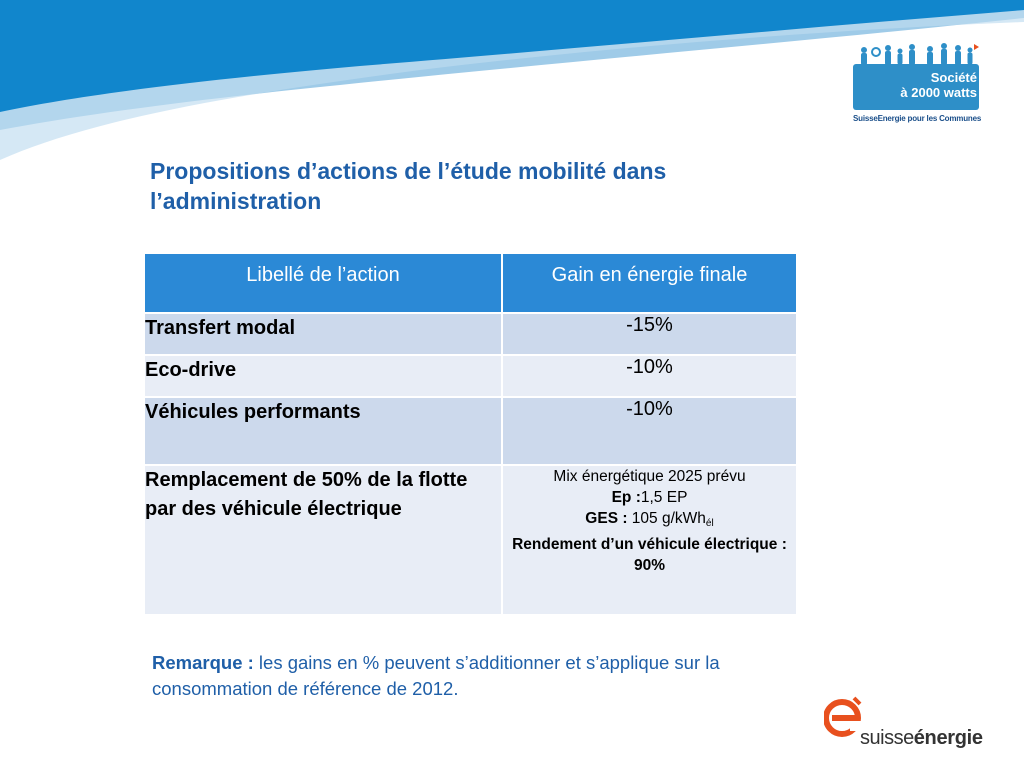  Describe the element at coordinates (323, 283) in the screenshot. I see `column-header-action: Libellé de l’action` at that location.